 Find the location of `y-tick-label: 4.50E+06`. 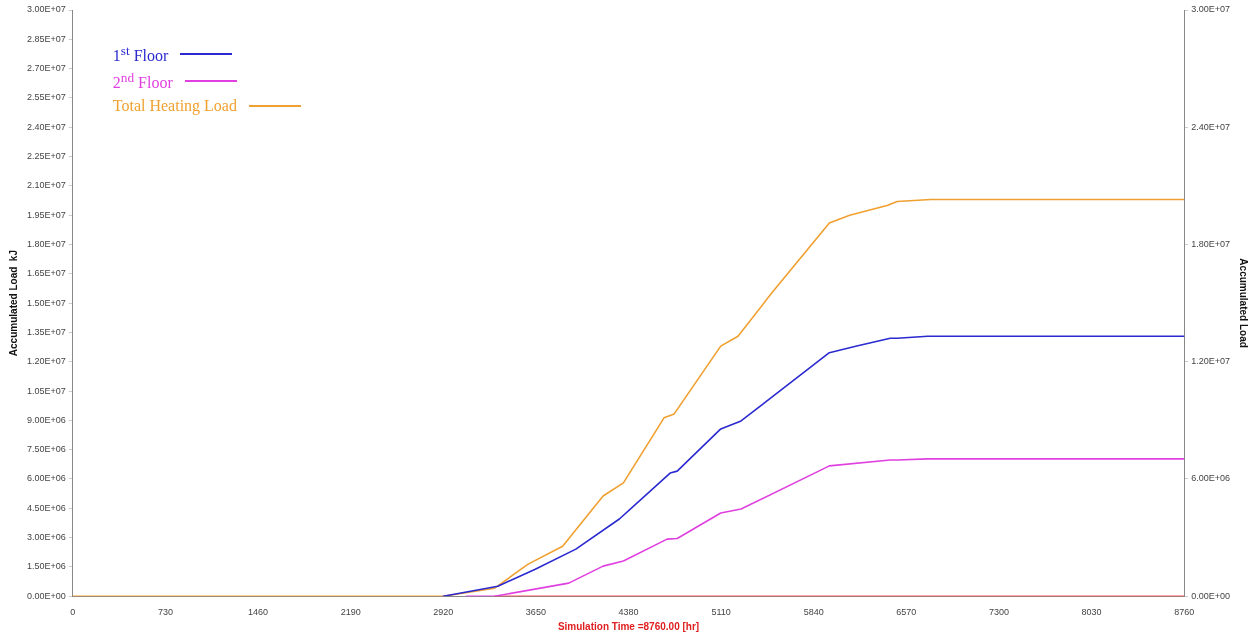

y-tick-label: 4.50E+06 is located at coordinates (46, 507).